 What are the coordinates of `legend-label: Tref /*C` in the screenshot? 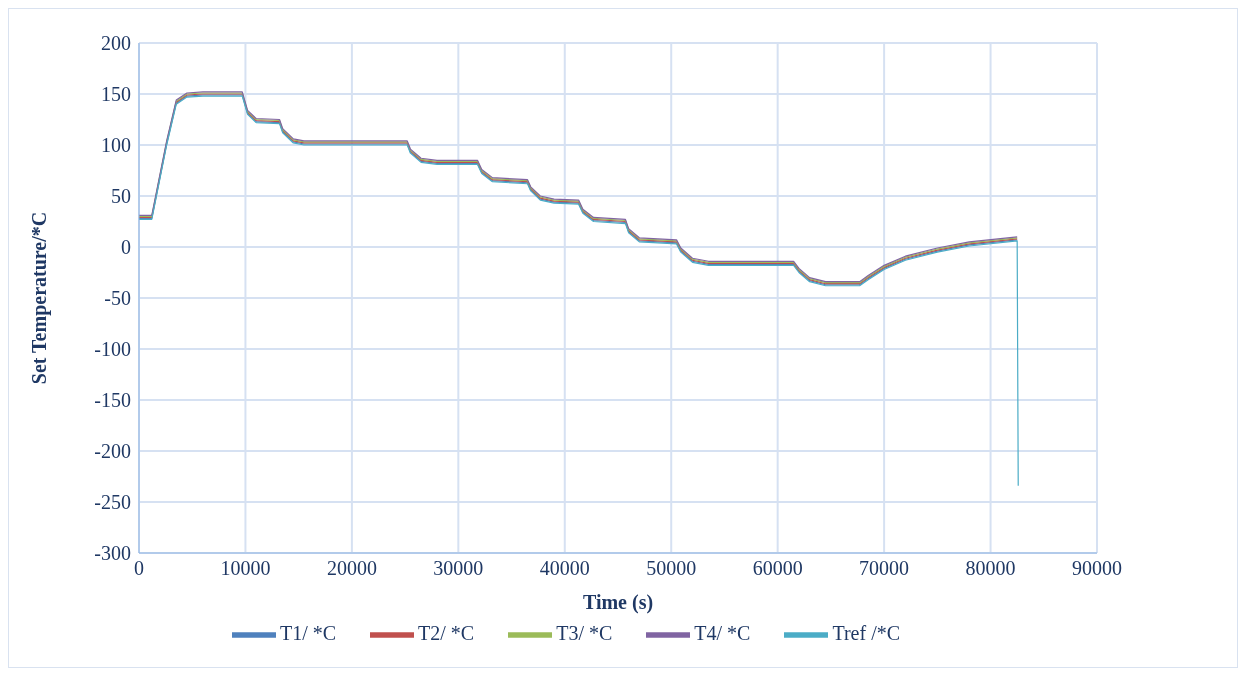 It's located at (866, 632).